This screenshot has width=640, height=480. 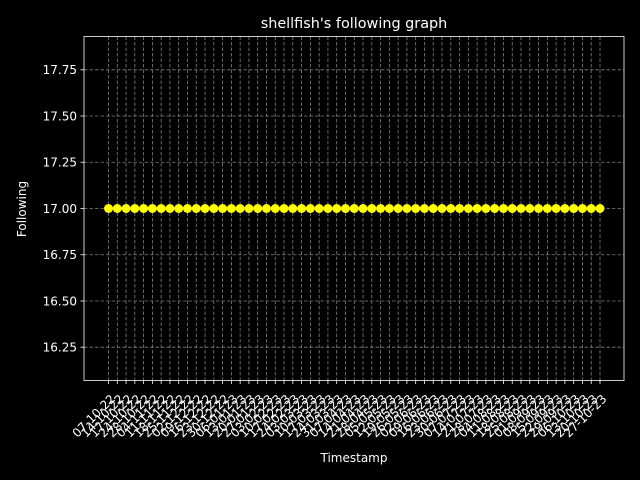 I want to click on chart-title: shellfish's following graph, so click(x=354, y=24).